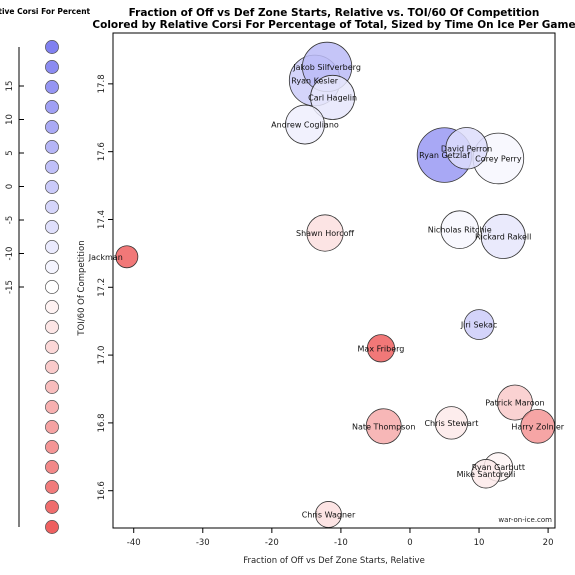 Image resolution: width=575 pixels, height=575 pixels. I want to click on y-axis-label: TOI/60 Of Competition, so click(82, 288).